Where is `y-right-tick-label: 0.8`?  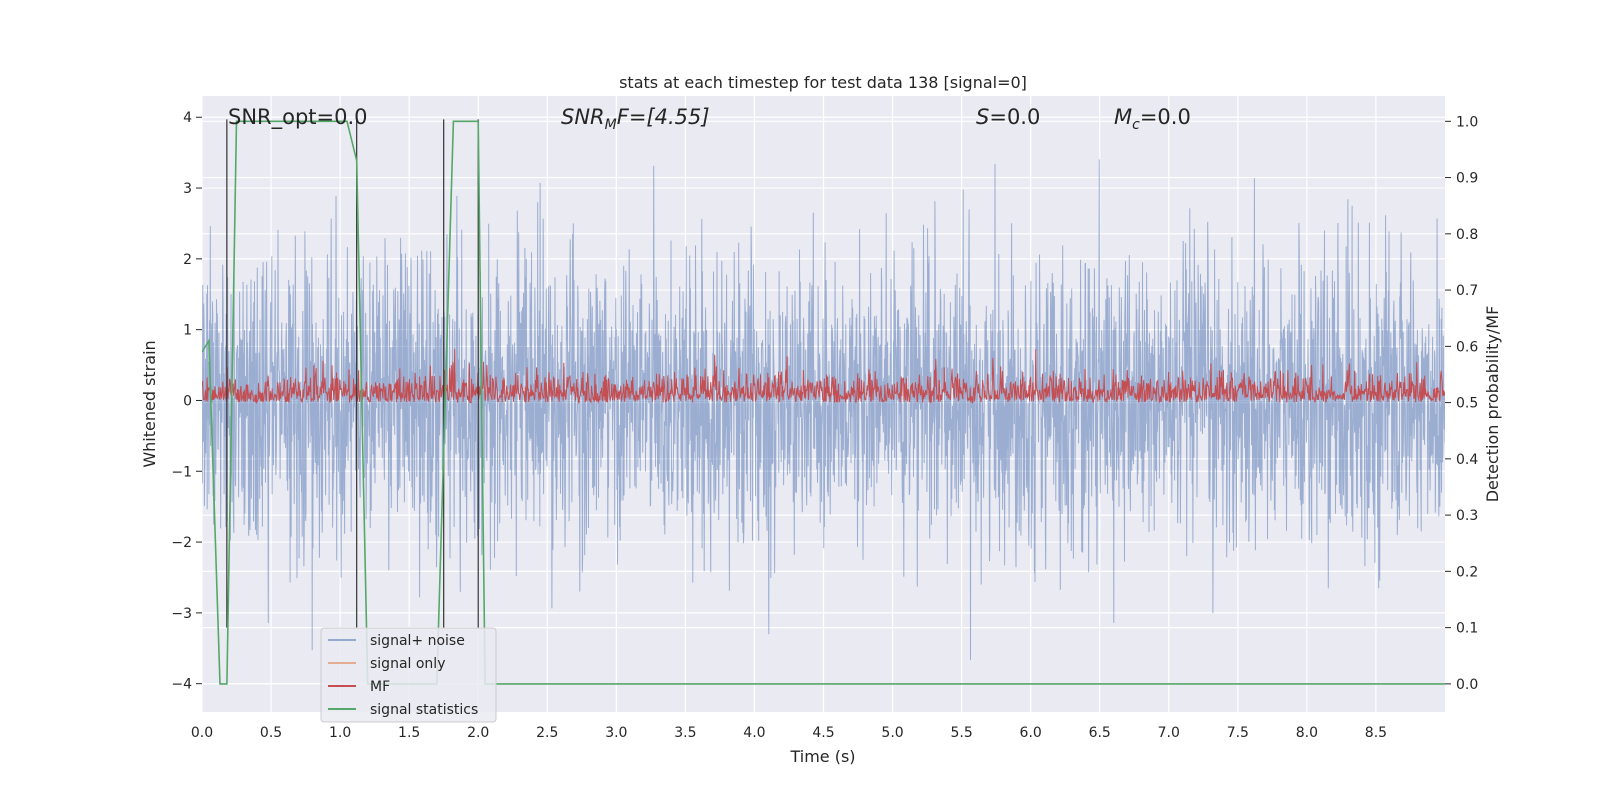
y-right-tick-label: 0.8 is located at coordinates (1467, 235).